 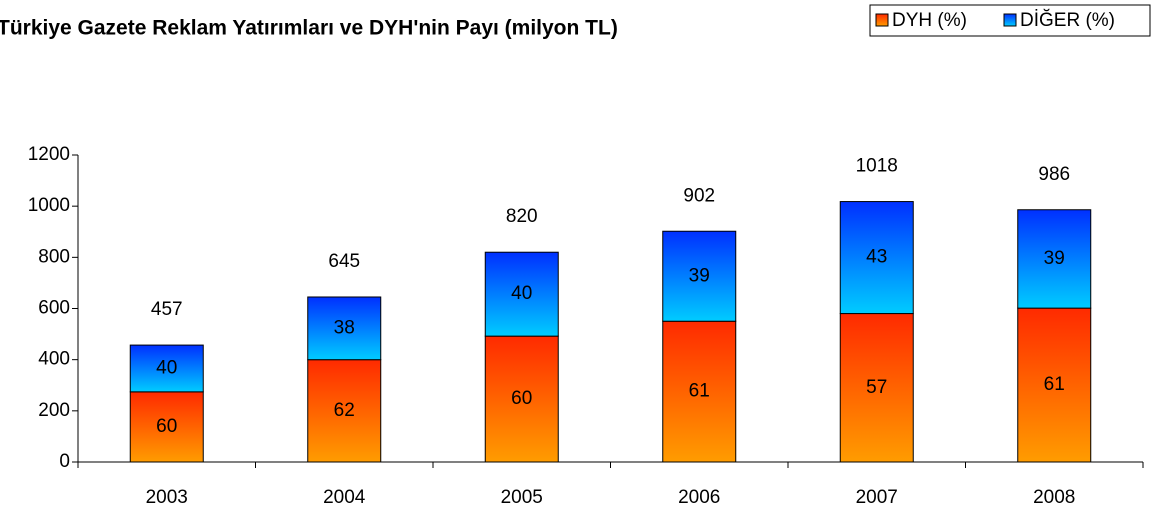 What do you see at coordinates (54, 410) in the screenshot?
I see `y-tick-label: 200` at bounding box center [54, 410].